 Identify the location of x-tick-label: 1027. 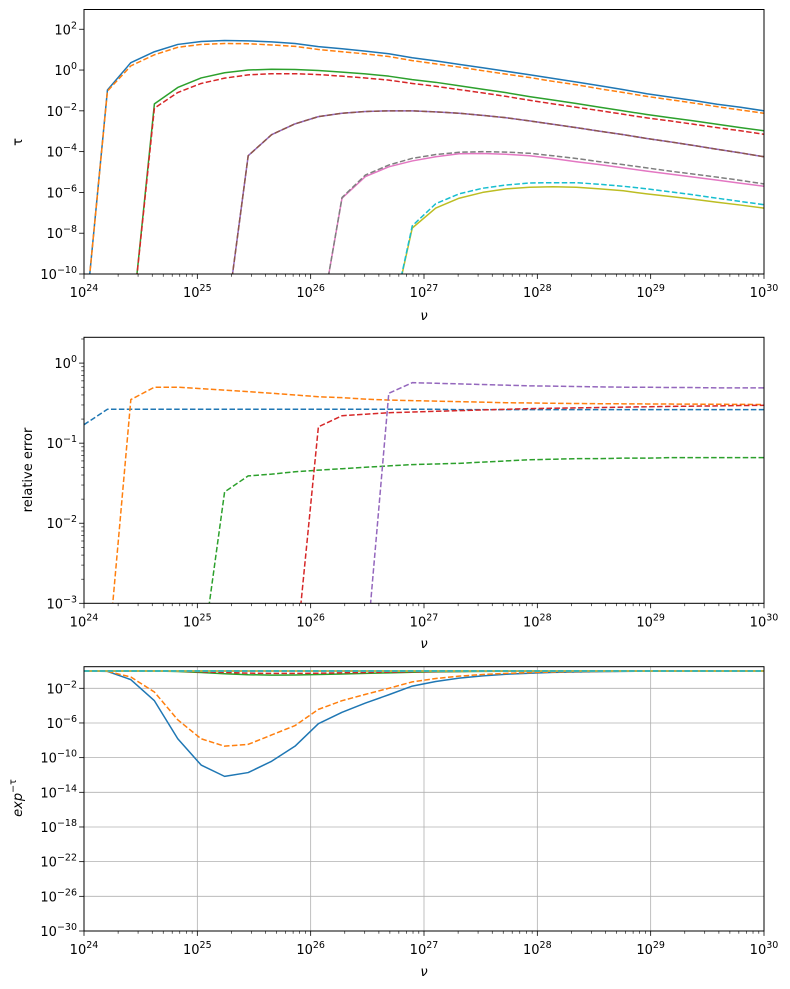
(424, 949).